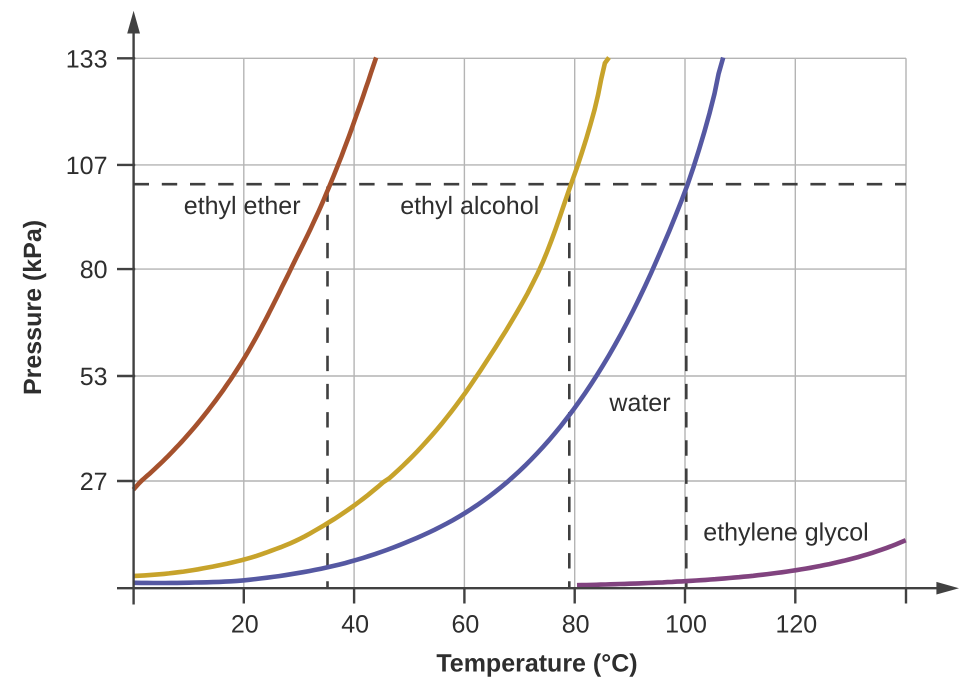 Image resolution: width=975 pixels, height=686 pixels. I want to click on svg-text: 133, so click(87, 59).